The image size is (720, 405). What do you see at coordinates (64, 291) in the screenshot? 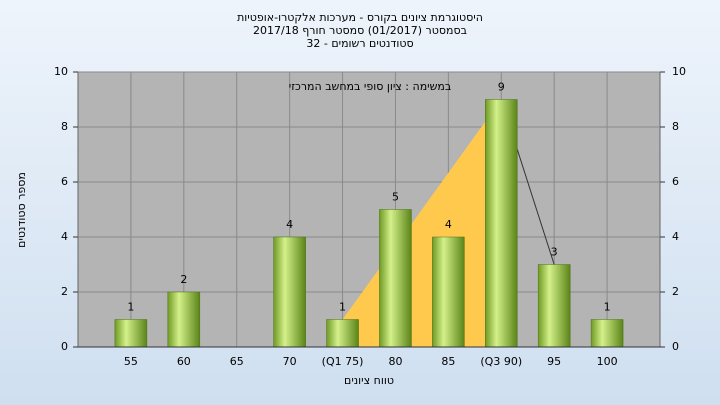
I see `y-tick-label: 2` at bounding box center [64, 291].